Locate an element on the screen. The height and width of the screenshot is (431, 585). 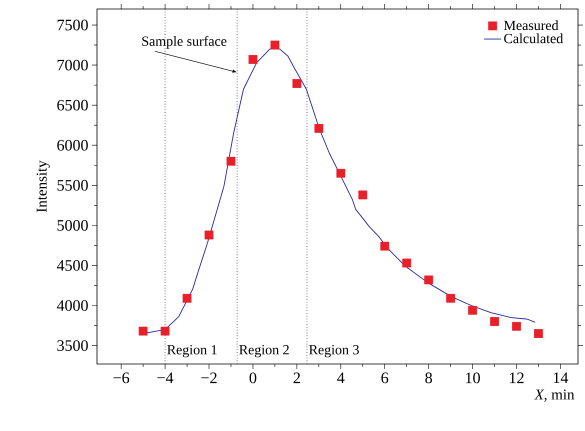
y-tick-label: 4500 is located at coordinates (72, 265).